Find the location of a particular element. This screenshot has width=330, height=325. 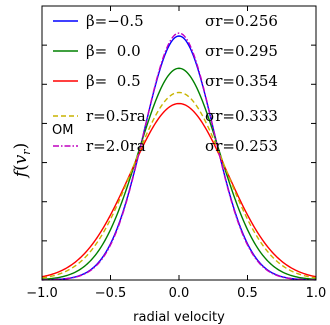

legend-sigma-0: σr=0.256 is located at coordinates (241, 21).